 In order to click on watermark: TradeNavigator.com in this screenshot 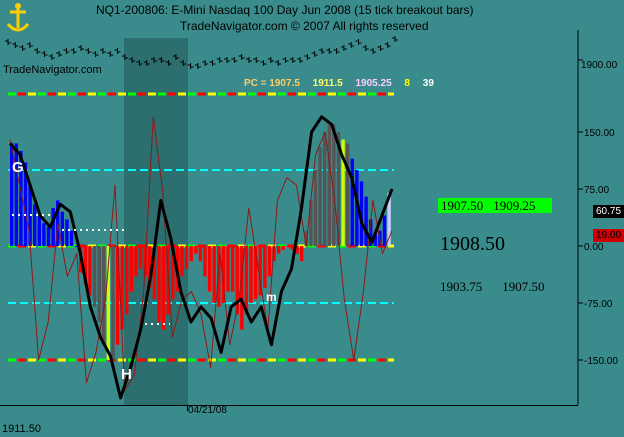, I will do `click(52, 70)`.